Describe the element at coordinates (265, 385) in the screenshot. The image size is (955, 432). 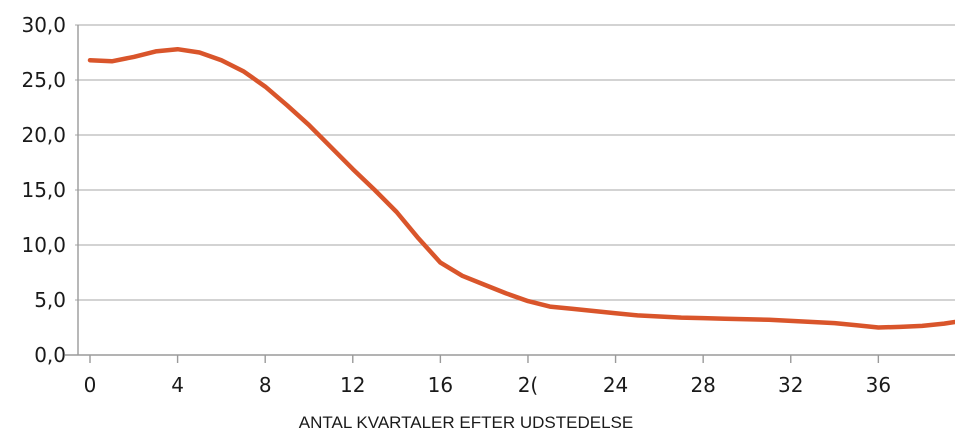
I see `x-tick-label: 8` at that location.